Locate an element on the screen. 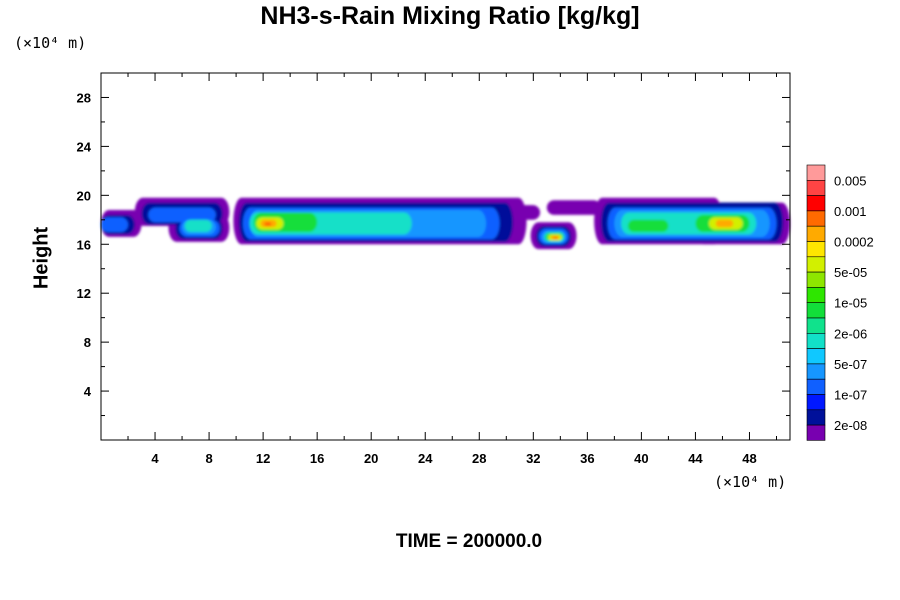  colorbar-label: 0.001 is located at coordinates (850, 211).